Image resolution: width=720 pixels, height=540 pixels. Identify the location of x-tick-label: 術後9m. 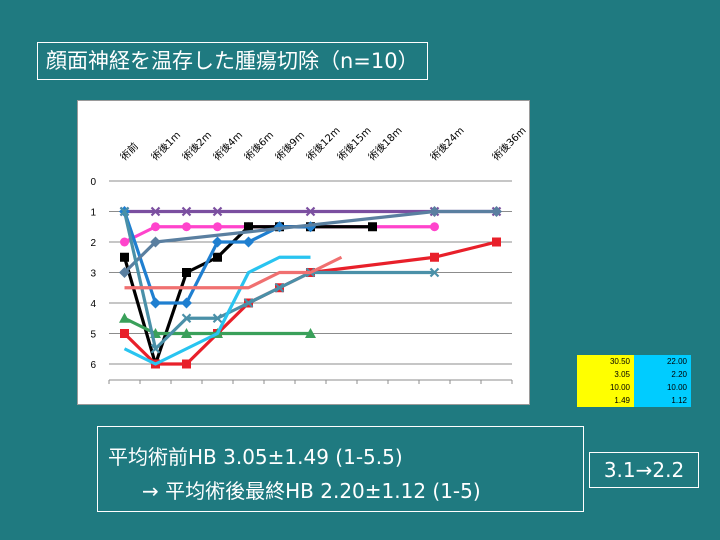
(289, 145).